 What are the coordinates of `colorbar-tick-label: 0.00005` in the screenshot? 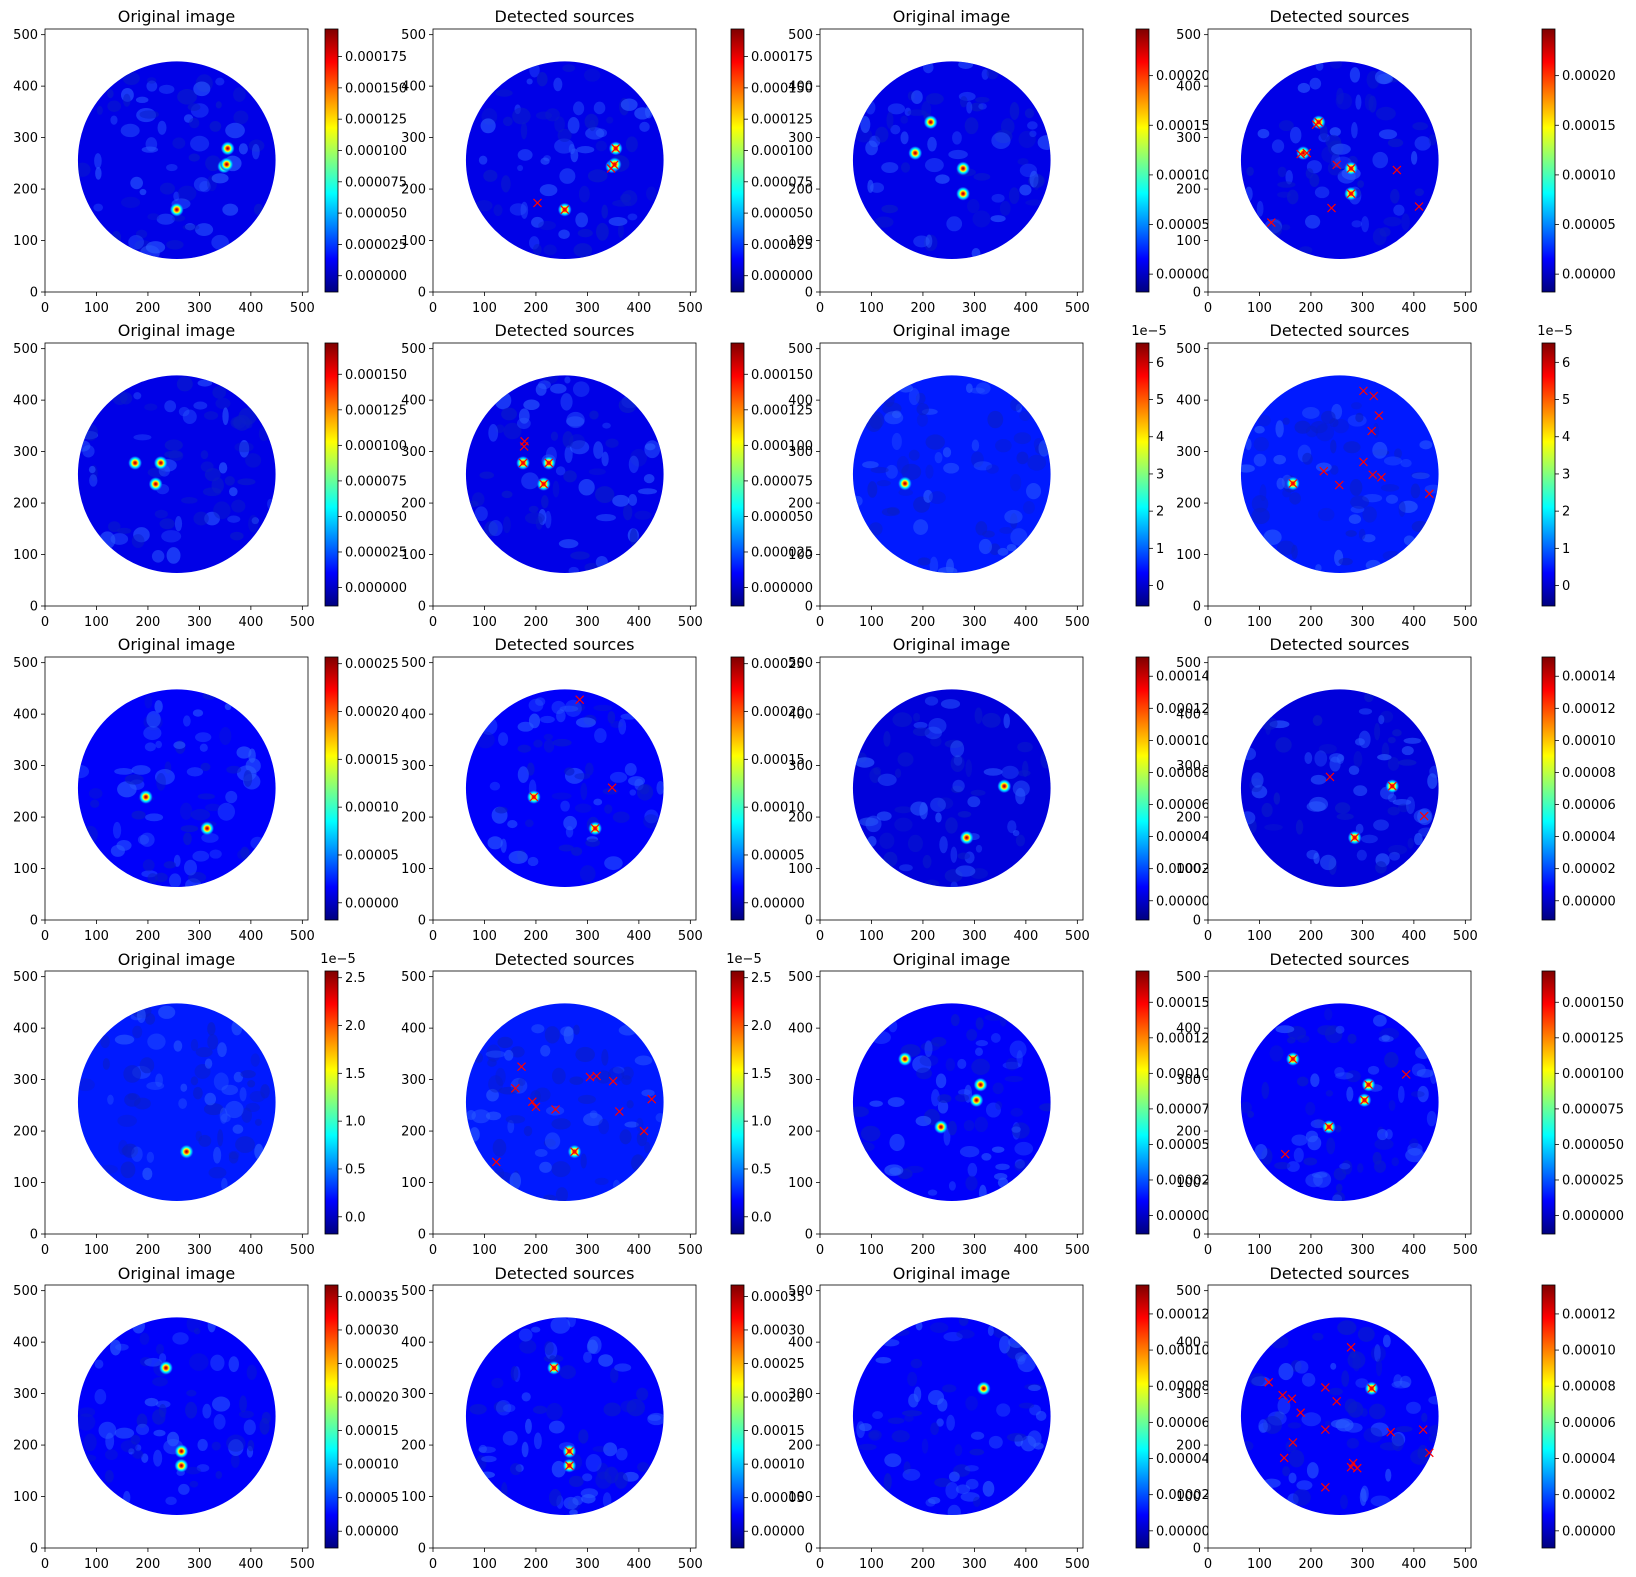 It's located at (372, 855).